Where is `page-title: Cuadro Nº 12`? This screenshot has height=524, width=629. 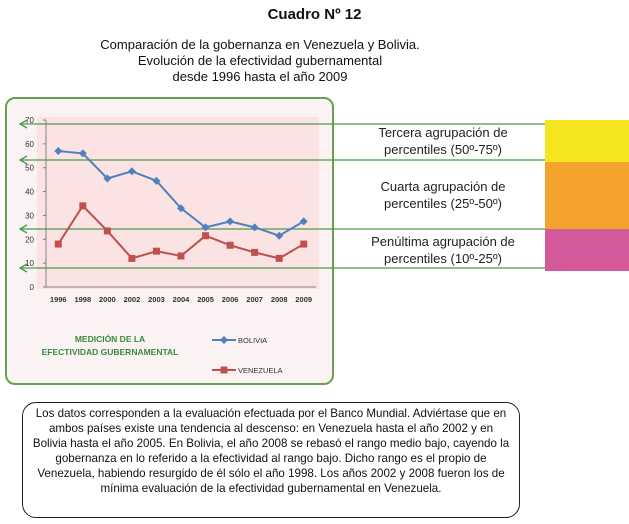
page-title: Cuadro Nº 12 is located at coordinates (314, 14).